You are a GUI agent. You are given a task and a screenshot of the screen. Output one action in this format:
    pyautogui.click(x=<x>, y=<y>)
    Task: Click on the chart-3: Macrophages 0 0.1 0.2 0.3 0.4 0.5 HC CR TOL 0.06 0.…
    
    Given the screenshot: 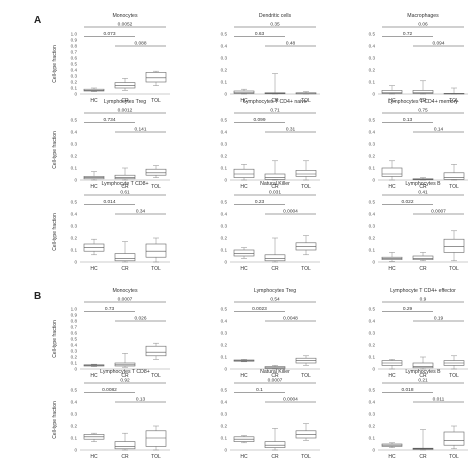 What is the action you would take?
    pyautogui.click(x=418, y=58)
    